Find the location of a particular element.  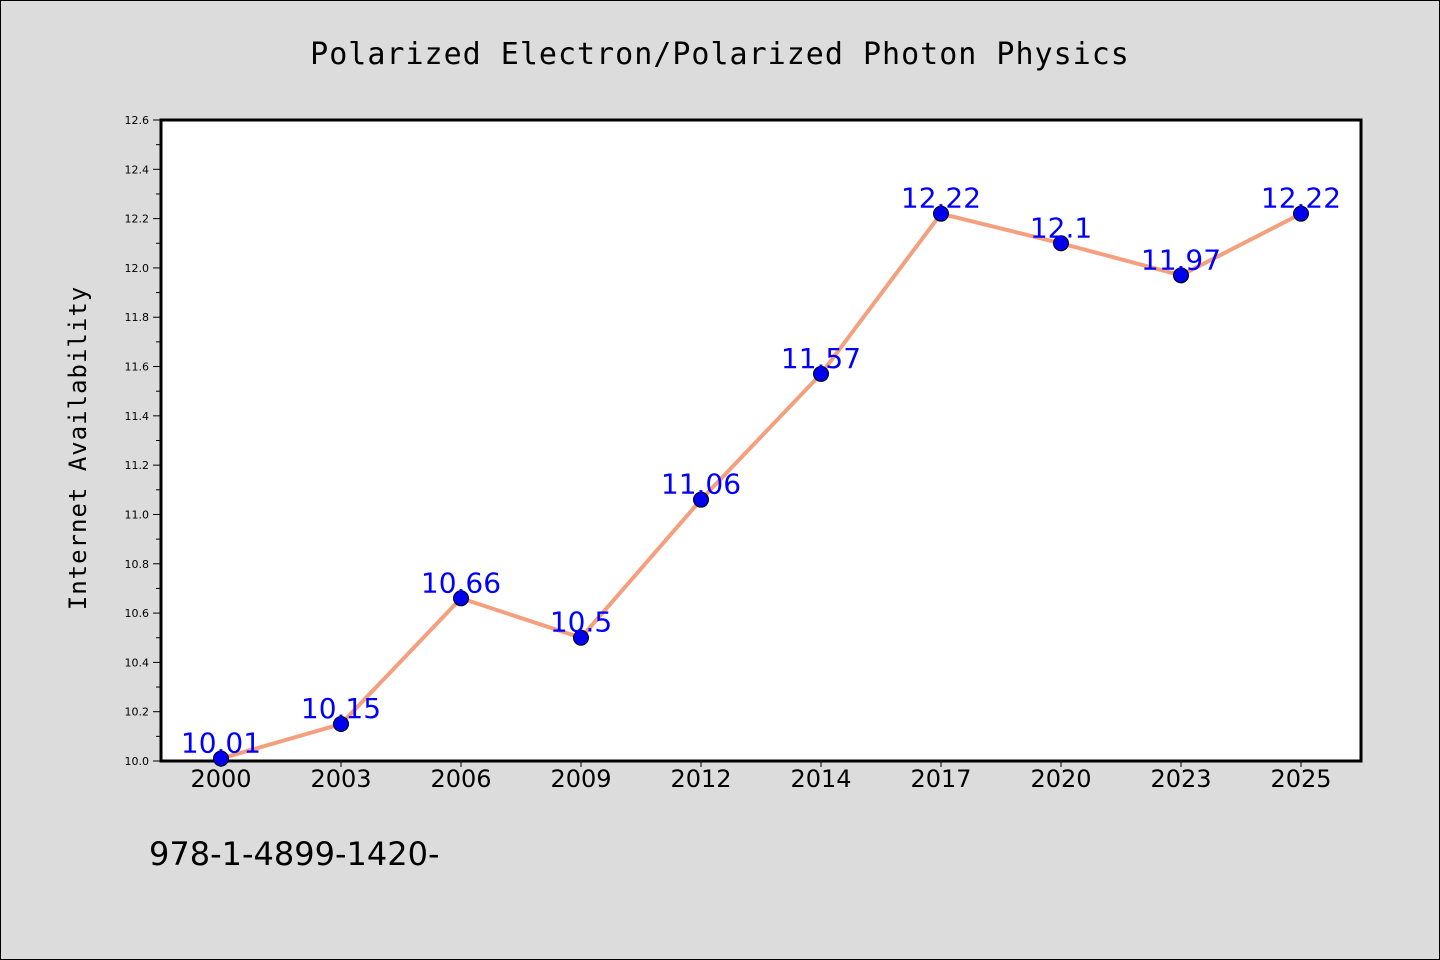

x-tick-label: 2023 is located at coordinates (1180, 779).